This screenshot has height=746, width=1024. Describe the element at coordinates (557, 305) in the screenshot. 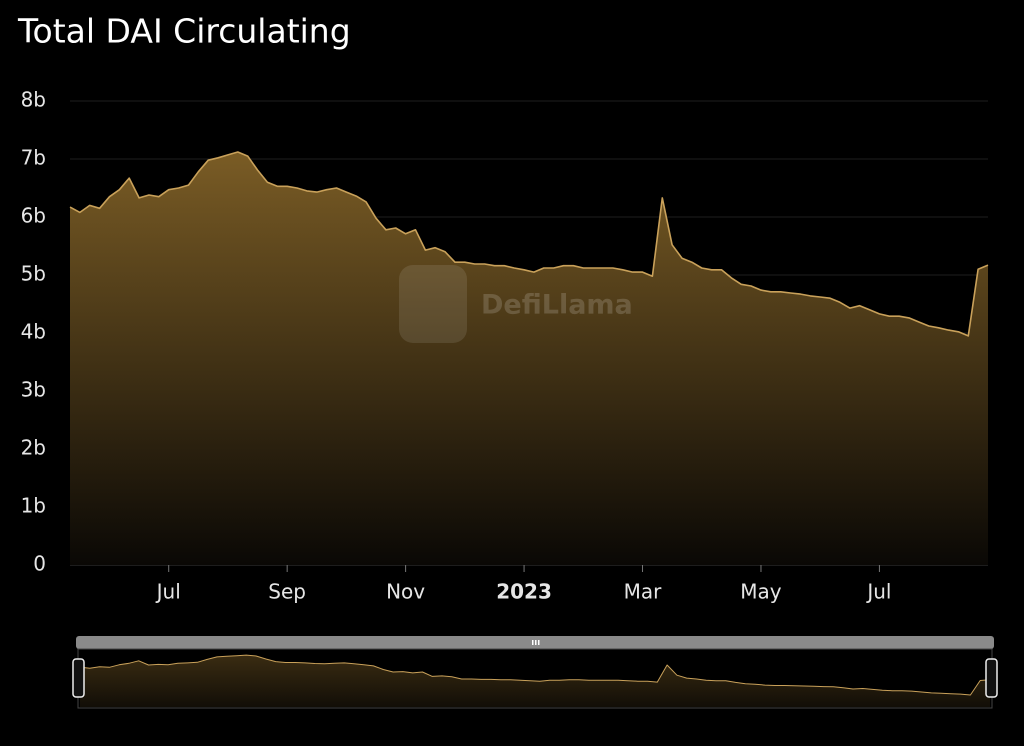

I see `watermark: DefiLlama` at that location.